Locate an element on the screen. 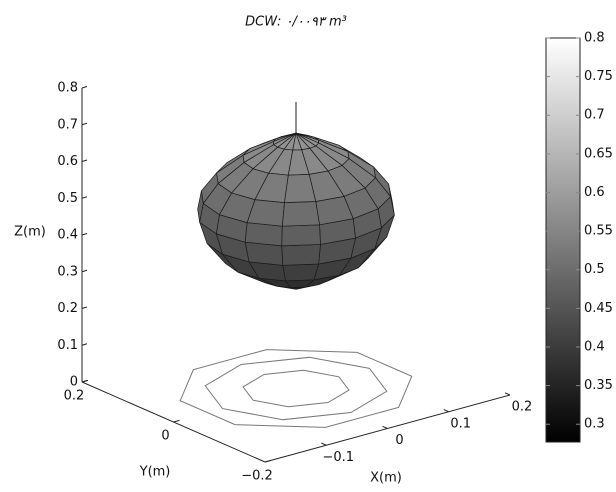 The width and height of the screenshot is (616, 492). colorbar-tick-label: 0.5 is located at coordinates (594, 269).